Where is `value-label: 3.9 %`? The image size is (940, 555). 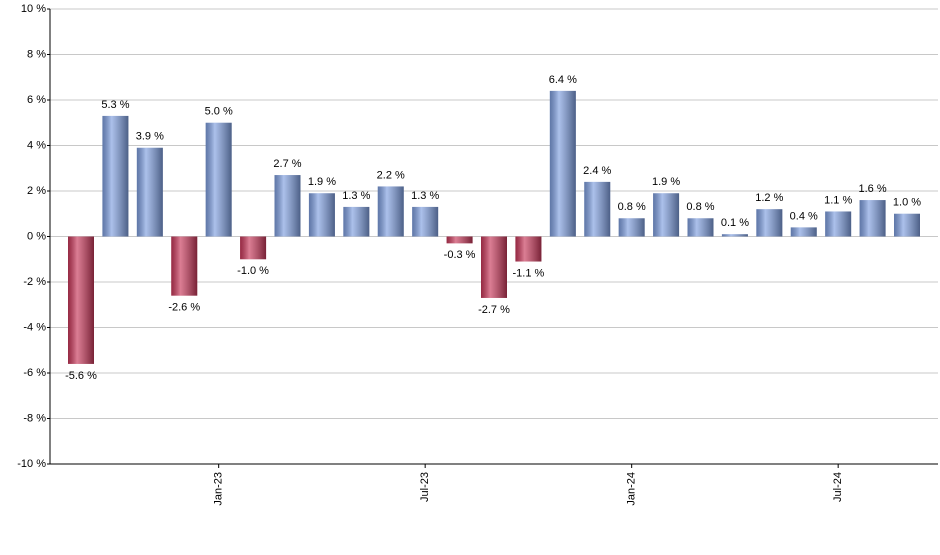
value-label: 3.9 % is located at coordinates (150, 137).